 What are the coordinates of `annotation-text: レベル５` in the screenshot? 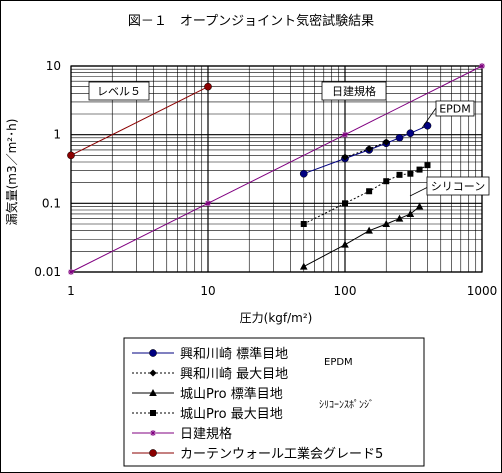 It's located at (119, 91).